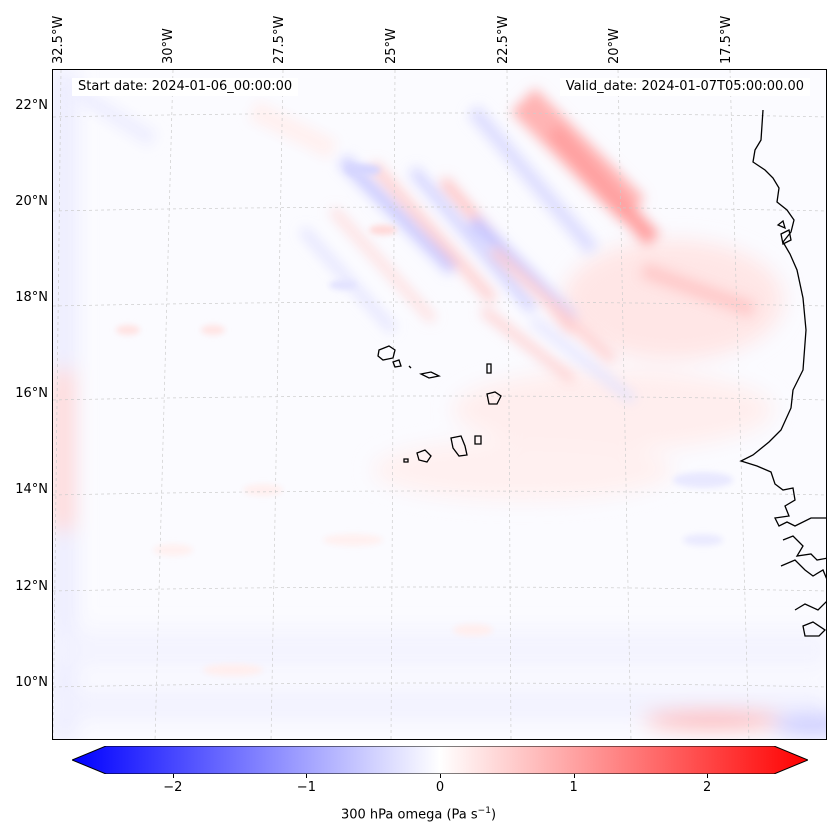 The width and height of the screenshot is (837, 839). Describe the element at coordinates (173, 787) in the screenshot. I see `colorbar-tick-label: −2` at that location.